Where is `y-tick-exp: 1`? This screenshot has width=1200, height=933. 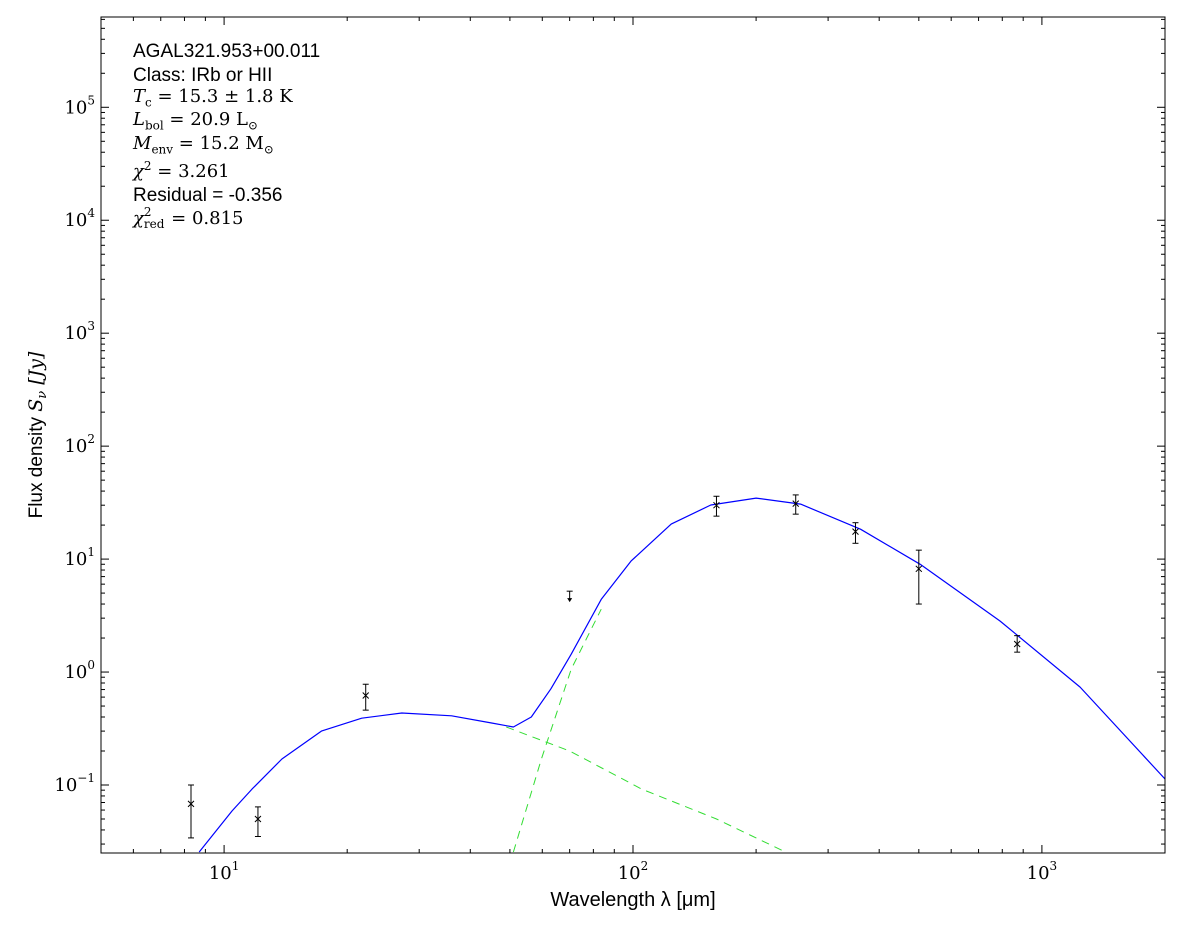 y-tick-exp: 1 is located at coordinates (91, 552).